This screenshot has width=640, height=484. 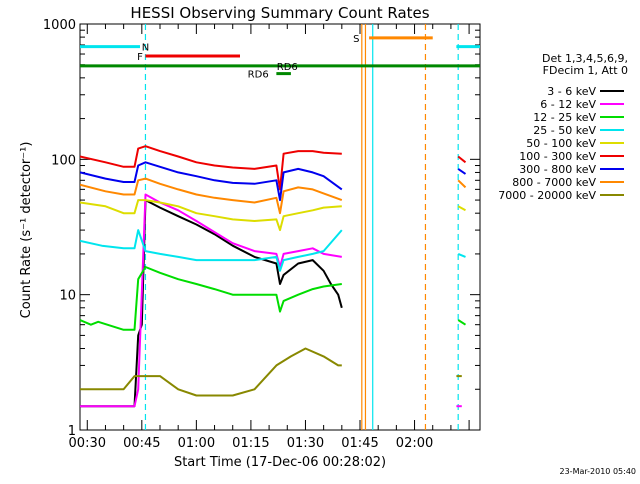 What do you see at coordinates (568, 104) in the screenshot?
I see `legend-entry-label: 6 - 12 keV` at bounding box center [568, 104].